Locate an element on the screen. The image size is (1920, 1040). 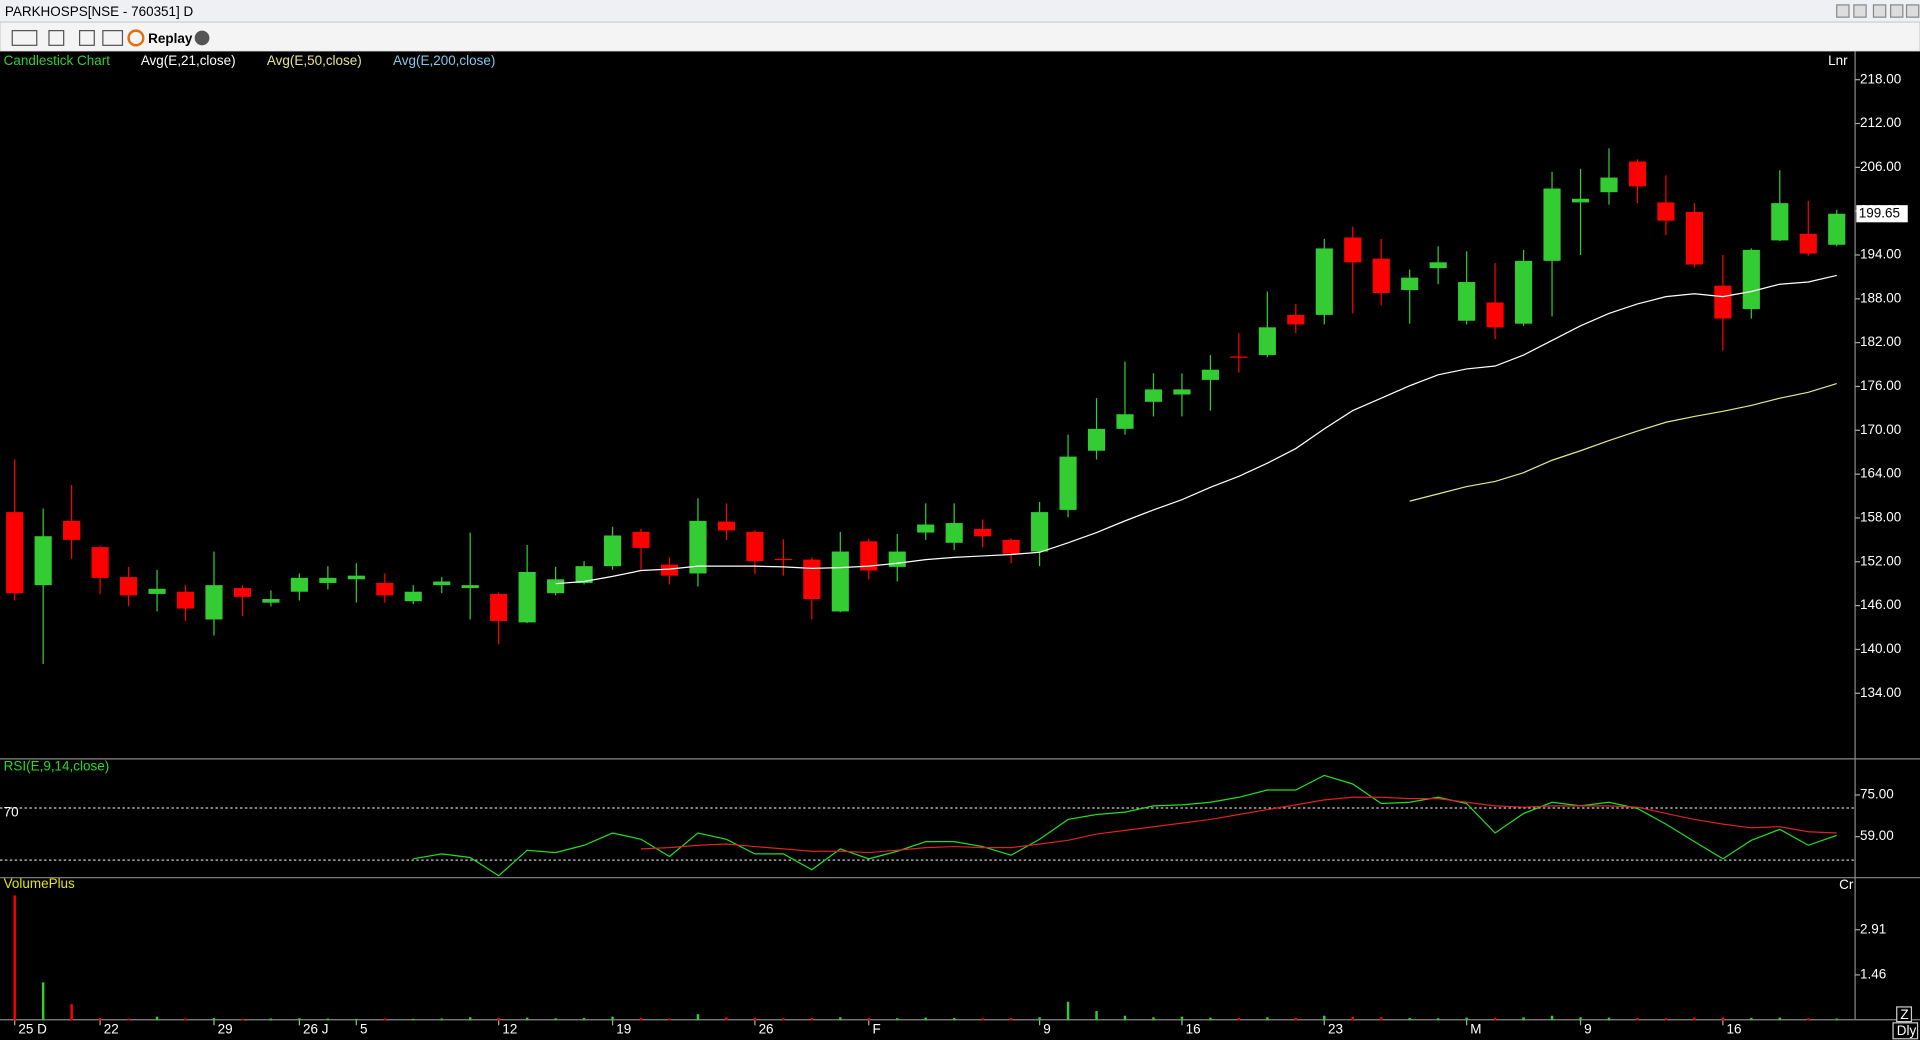
close-button is located at coordinates (1912, 11).